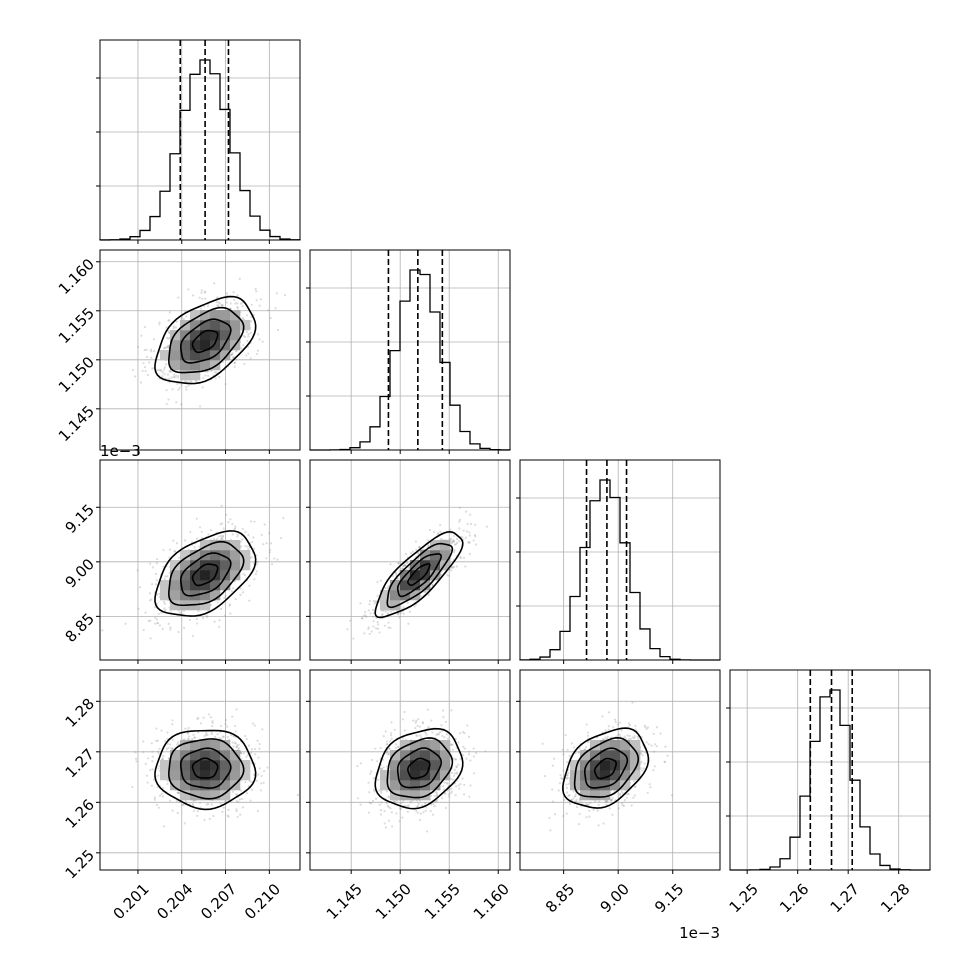  What do you see at coordinates (174, 901) in the screenshot?
I see `x-tick-label-0-1: 0.204` at bounding box center [174, 901].